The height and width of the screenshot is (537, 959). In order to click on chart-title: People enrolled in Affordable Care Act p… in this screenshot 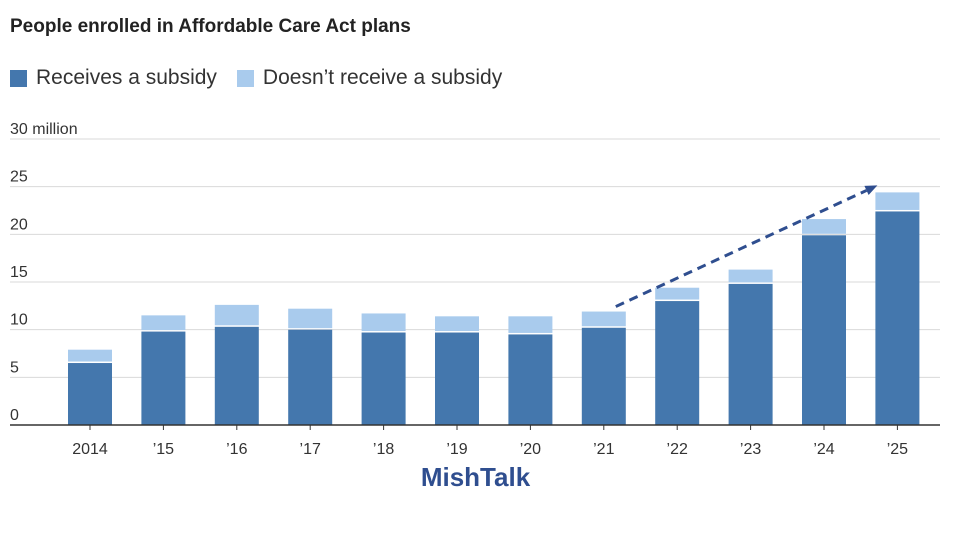, I will do `click(210, 26)`.